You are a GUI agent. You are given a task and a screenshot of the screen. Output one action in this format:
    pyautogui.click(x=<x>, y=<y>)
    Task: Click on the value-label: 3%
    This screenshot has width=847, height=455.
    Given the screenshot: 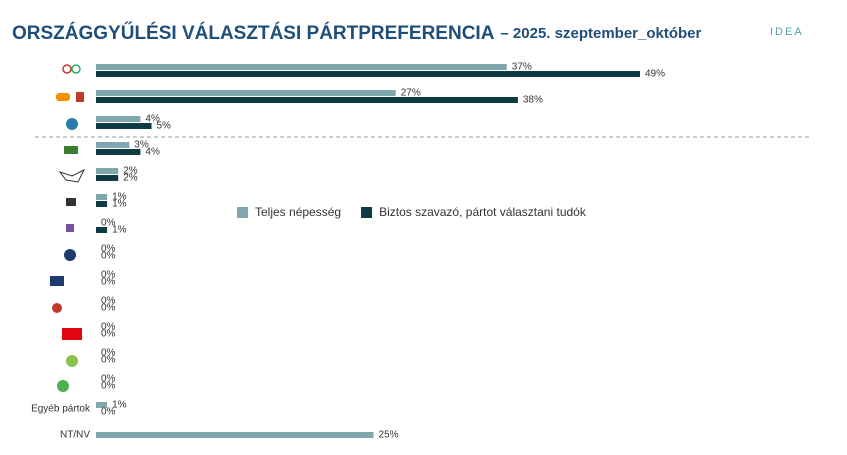 What is the action you would take?
    pyautogui.click(x=141, y=145)
    